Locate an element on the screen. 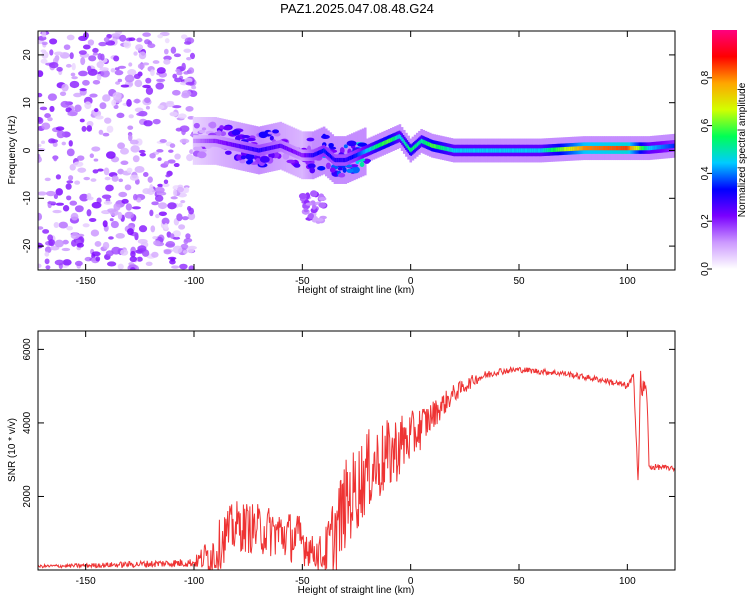 The width and height of the screenshot is (750, 600). spectrogram-xlabel: Height of straight line (km) is located at coordinates (356, 290).